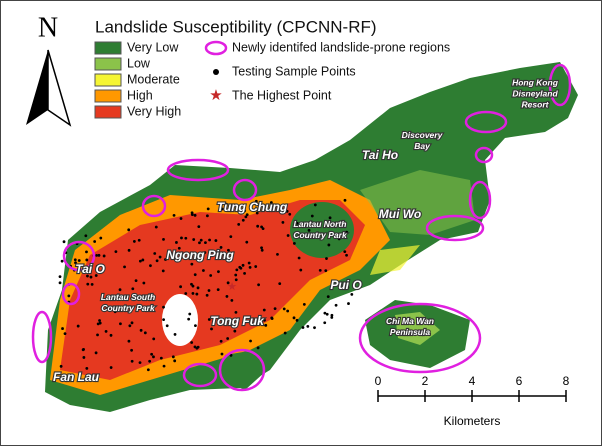 The height and width of the screenshot is (446, 602). I want to click on place-label: Tai Ho, so click(380, 155).